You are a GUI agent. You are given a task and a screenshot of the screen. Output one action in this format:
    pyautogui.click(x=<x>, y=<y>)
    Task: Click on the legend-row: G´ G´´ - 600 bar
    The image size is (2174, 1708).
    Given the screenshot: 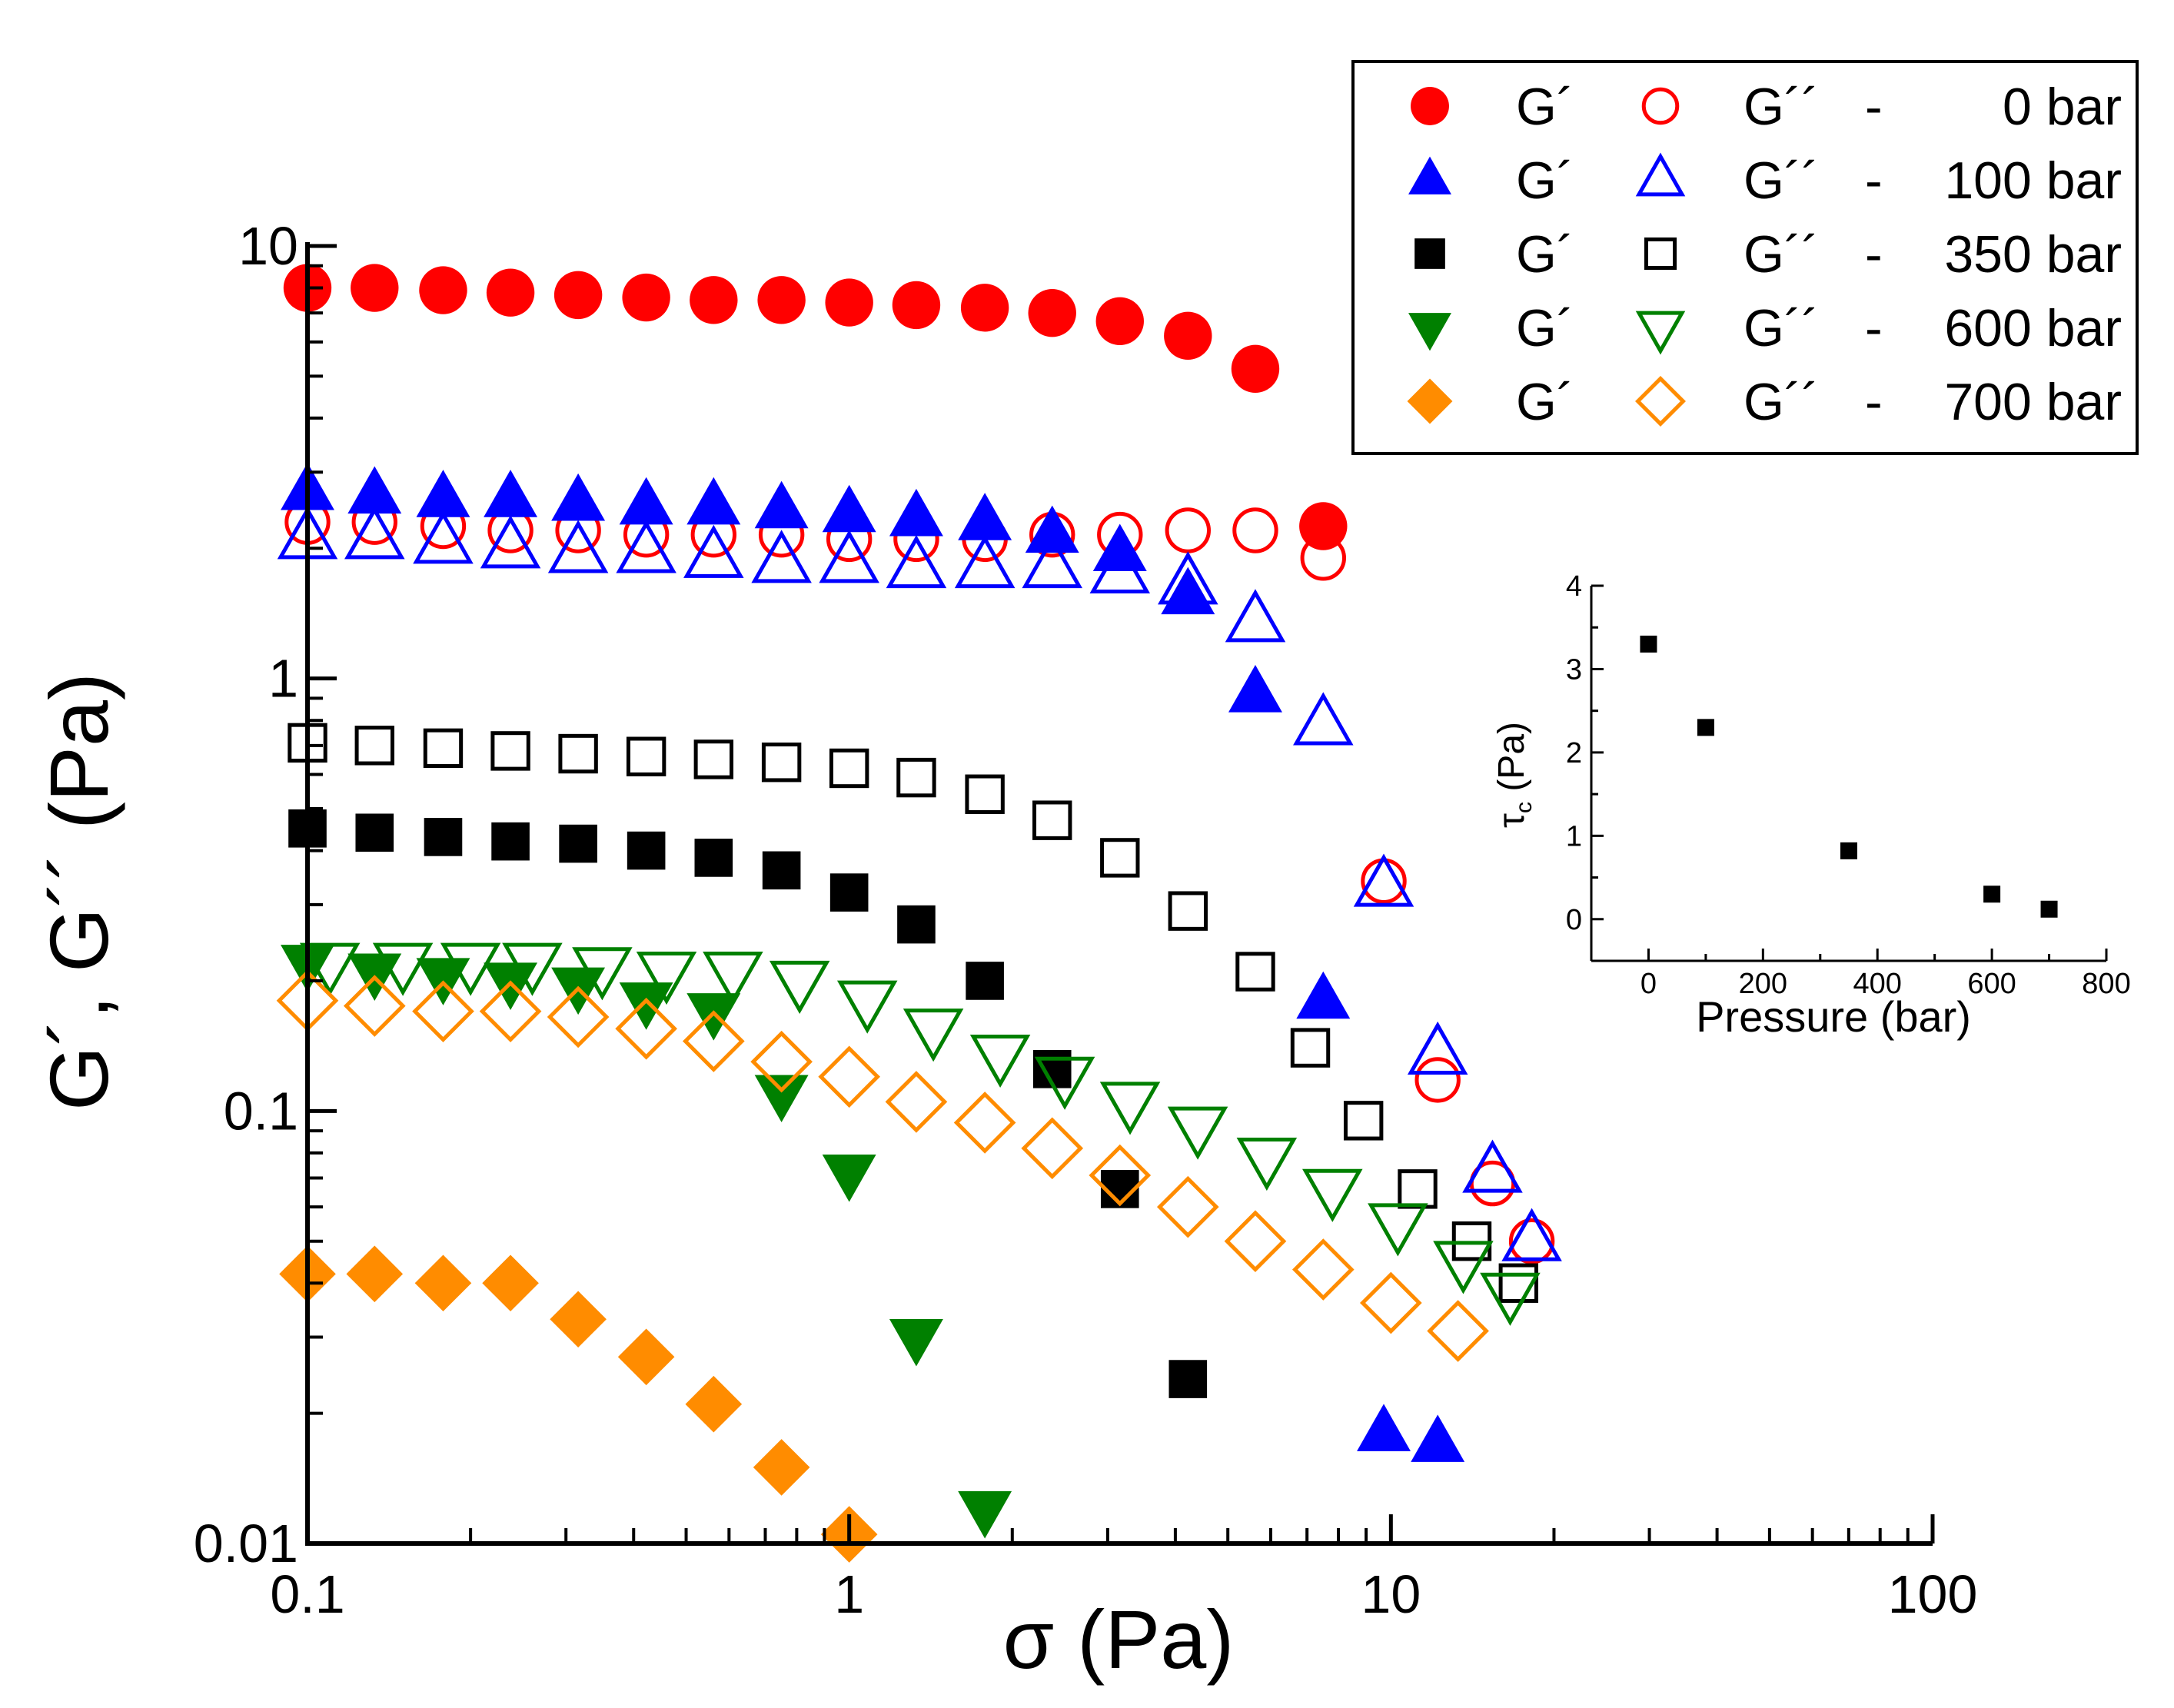 What is the action you would take?
    pyautogui.click(x=1765, y=328)
    